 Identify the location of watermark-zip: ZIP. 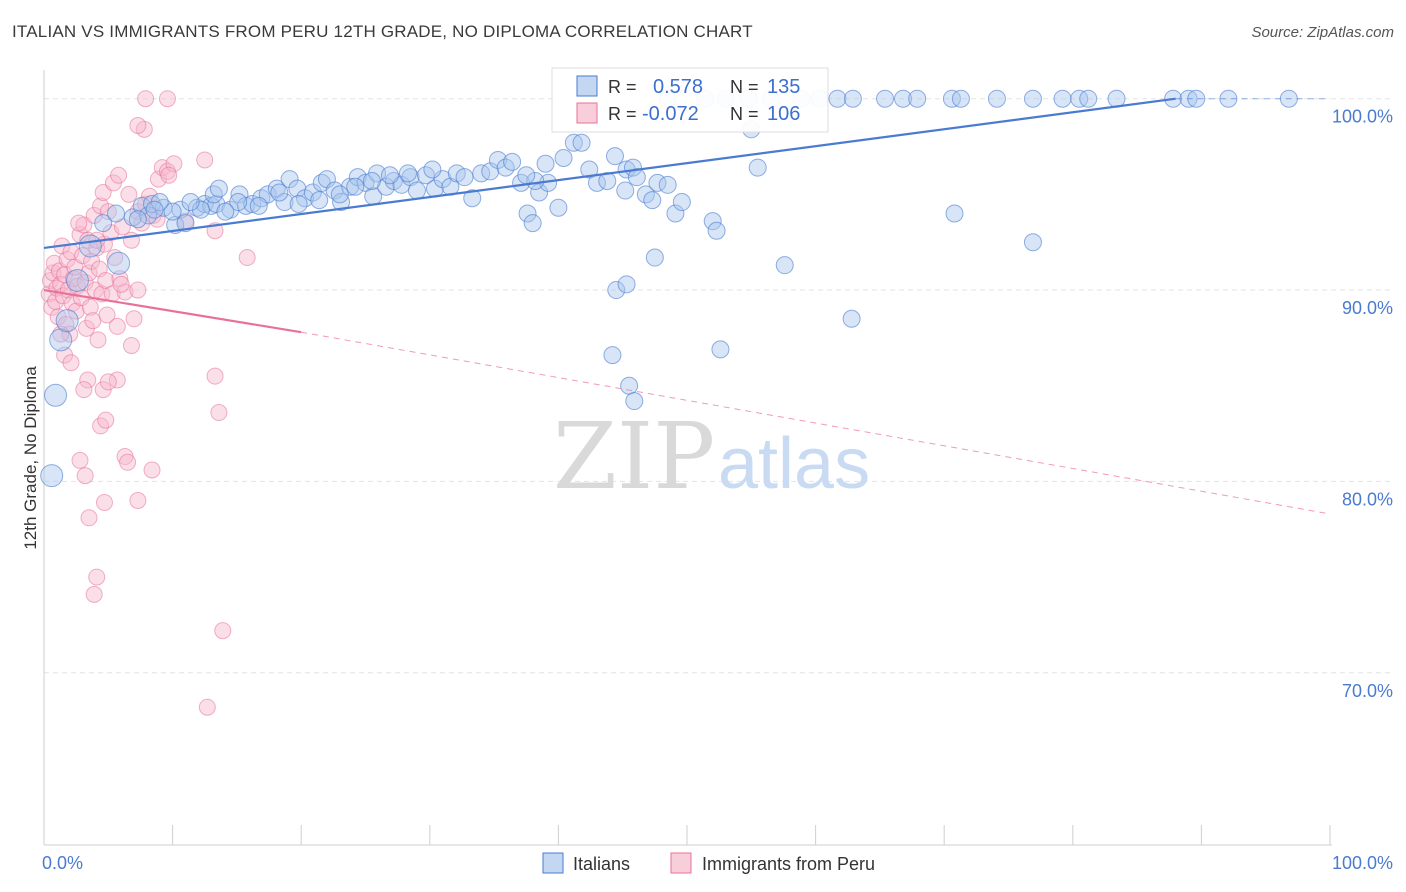
(634, 456).